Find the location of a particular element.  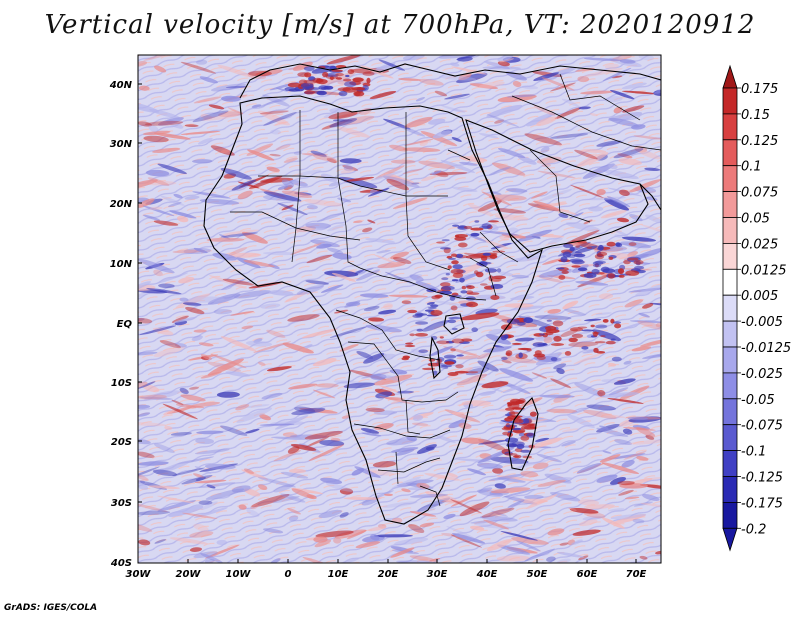

colorbar-label: -0.025 is located at coordinates (762, 374).